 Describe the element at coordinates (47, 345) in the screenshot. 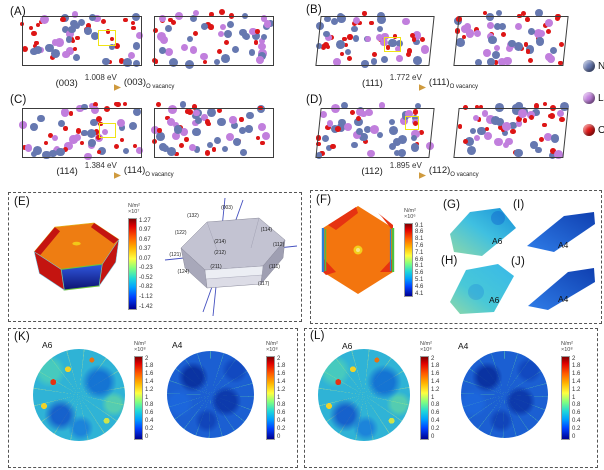

I see `map-tag-k-a6: A6` at that location.